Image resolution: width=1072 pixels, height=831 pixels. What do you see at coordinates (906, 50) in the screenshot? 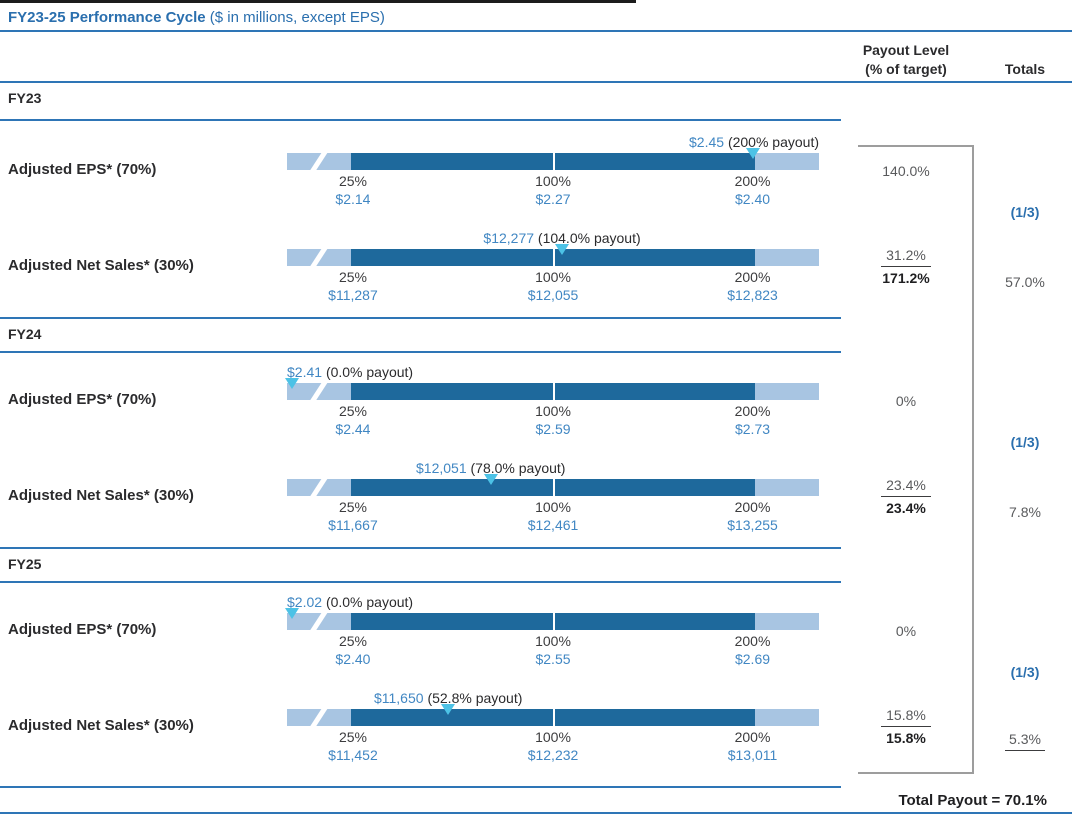
I see `payout-level-line1: Payout Level` at bounding box center [906, 50].